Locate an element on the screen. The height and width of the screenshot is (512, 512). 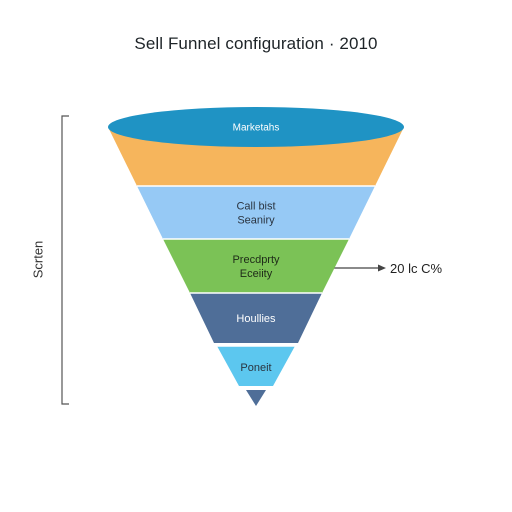
diagram-title: Sell Funnel configuration · 2010 is located at coordinates (256, 43).